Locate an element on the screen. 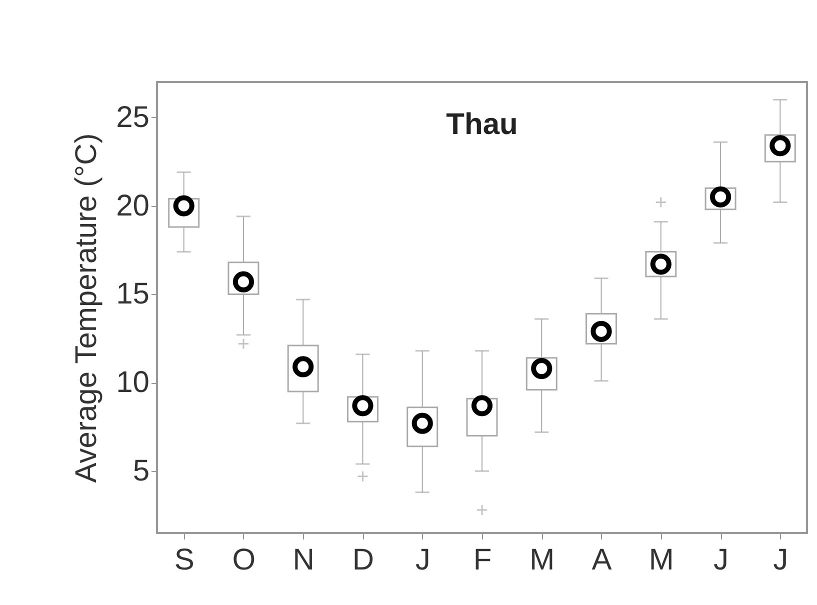 The image size is (817, 605). x-tick-label: S is located at coordinates (184, 560).